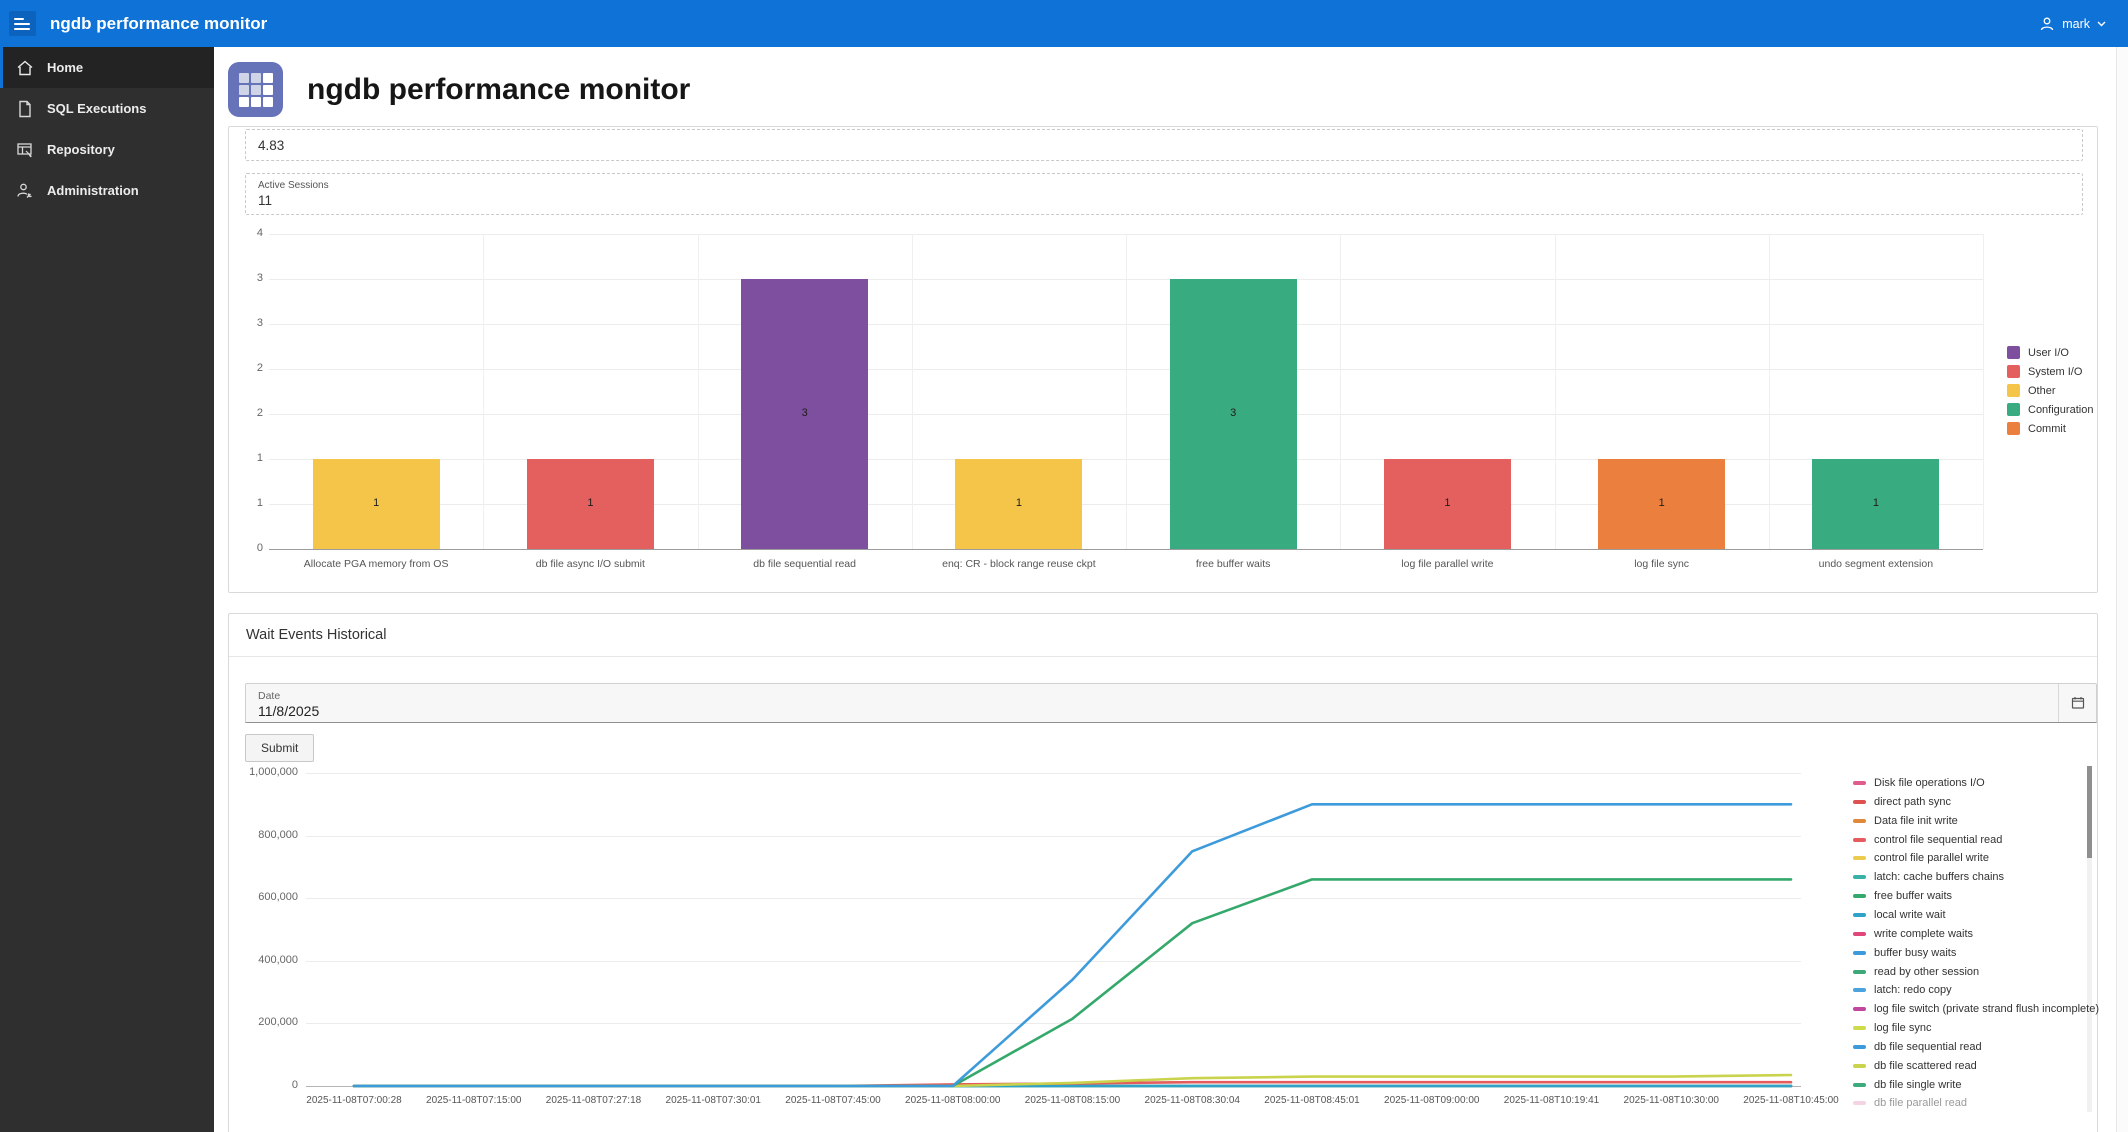 This screenshot has height=1132, width=2128. What do you see at coordinates (1939, 877) in the screenshot?
I see `legend-label: latch: cache buffers chains` at bounding box center [1939, 877].